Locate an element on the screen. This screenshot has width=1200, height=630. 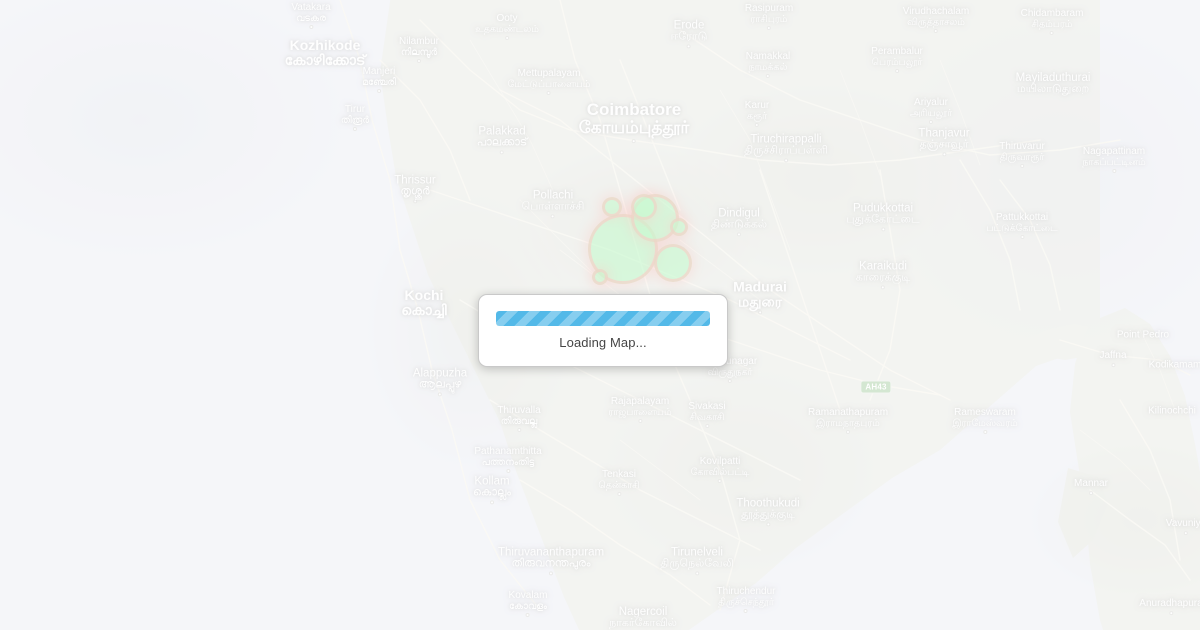
map-label: Pudukkottai புதுக்கோட்டை is located at coordinates (883, 217).